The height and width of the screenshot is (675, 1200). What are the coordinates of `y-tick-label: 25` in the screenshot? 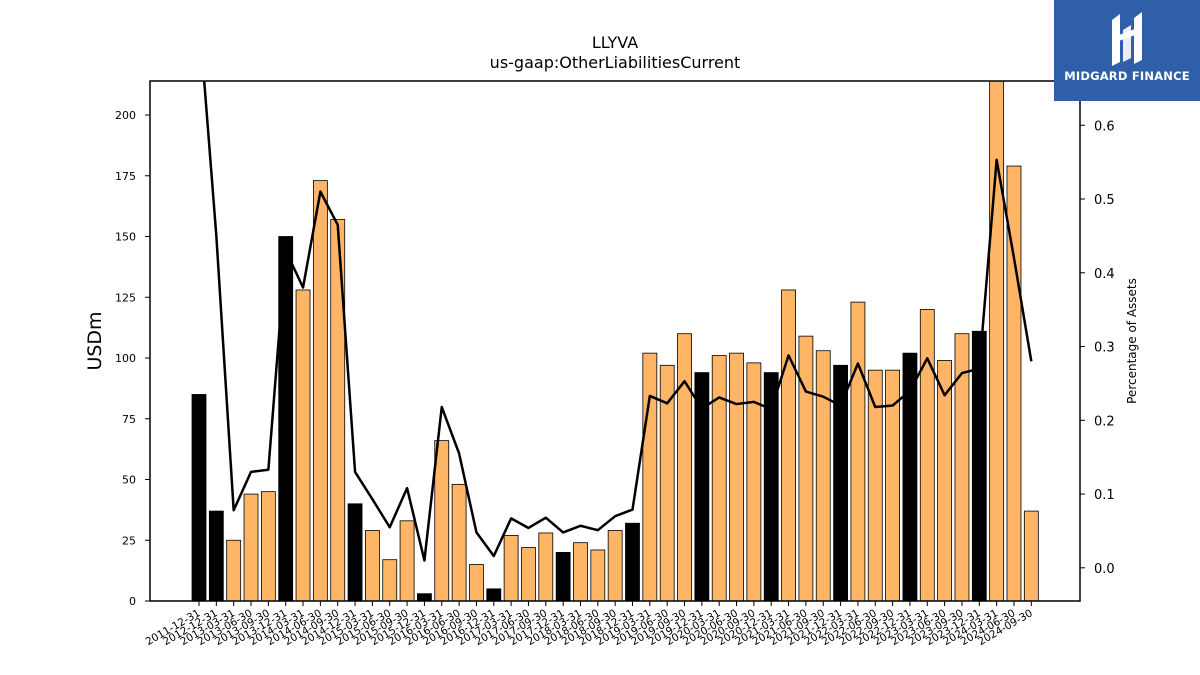 It's located at (129, 540).